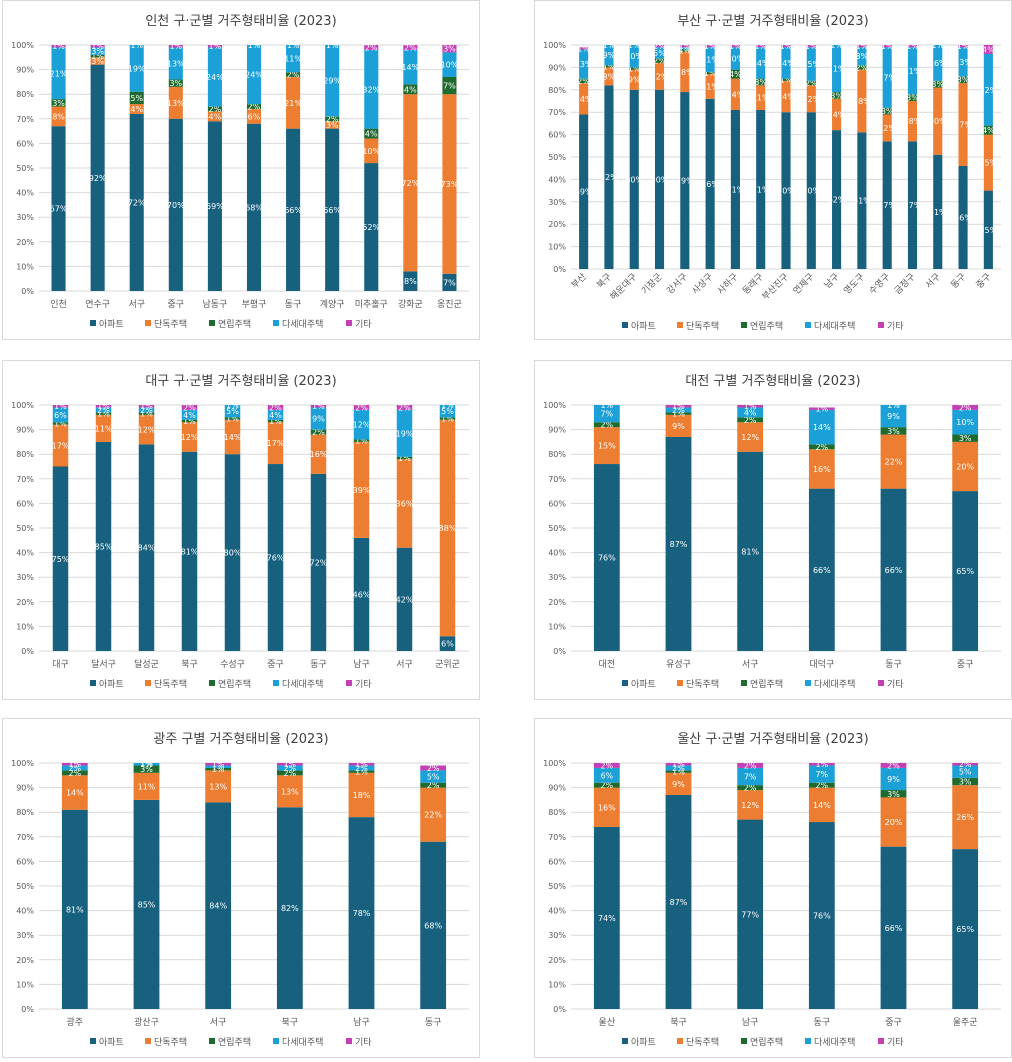 This screenshot has width=1012, height=1062. Describe the element at coordinates (988, 163) in the screenshot. I see `data-label: 25%` at that location.